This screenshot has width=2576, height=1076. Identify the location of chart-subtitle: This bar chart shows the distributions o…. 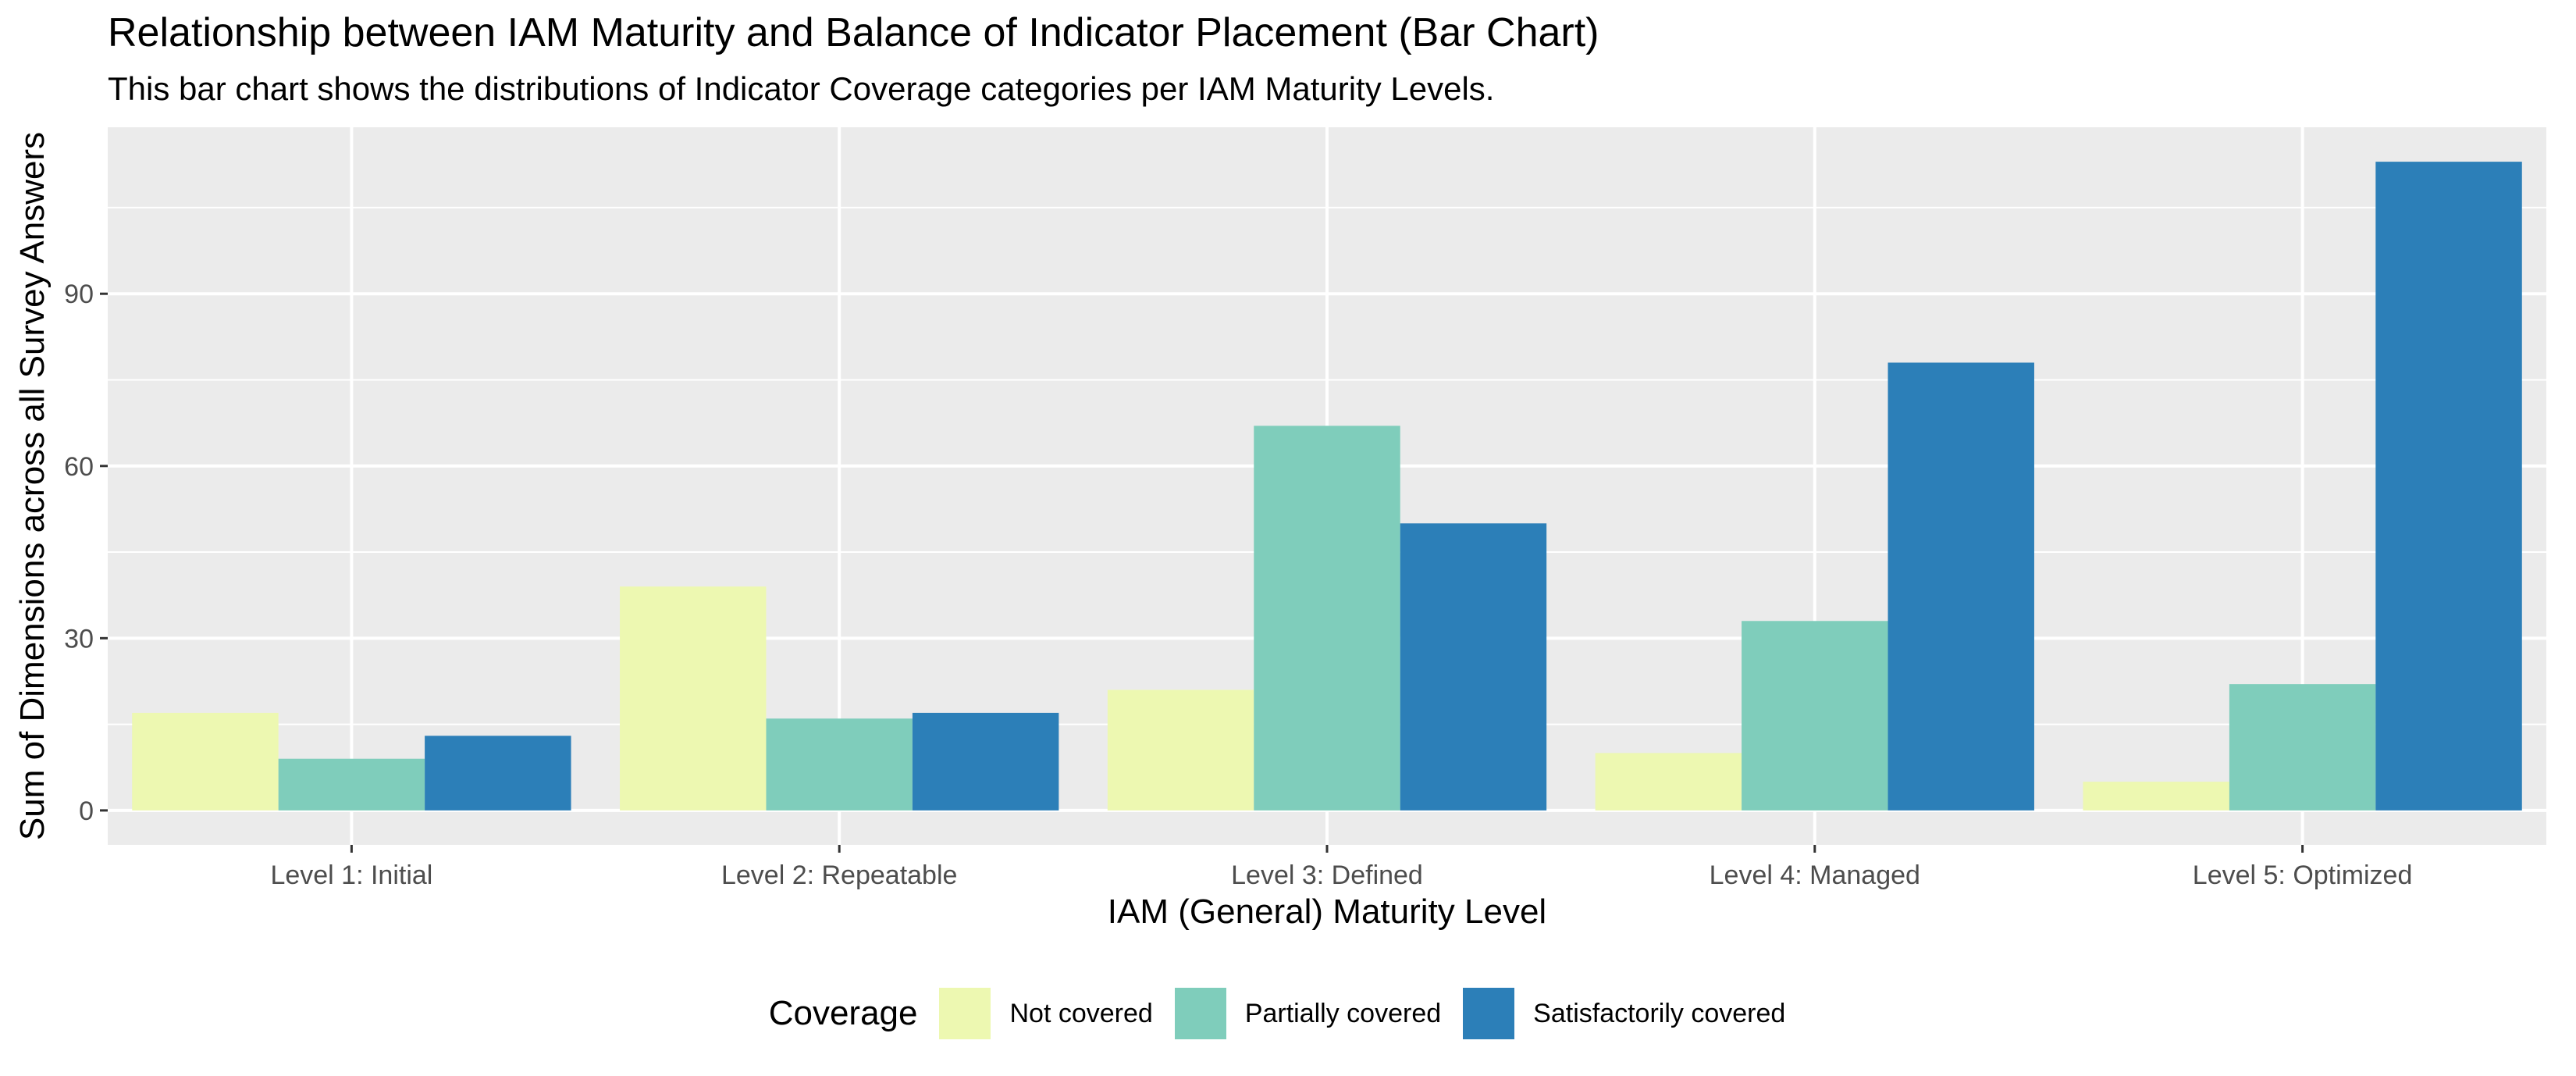
(801, 89).